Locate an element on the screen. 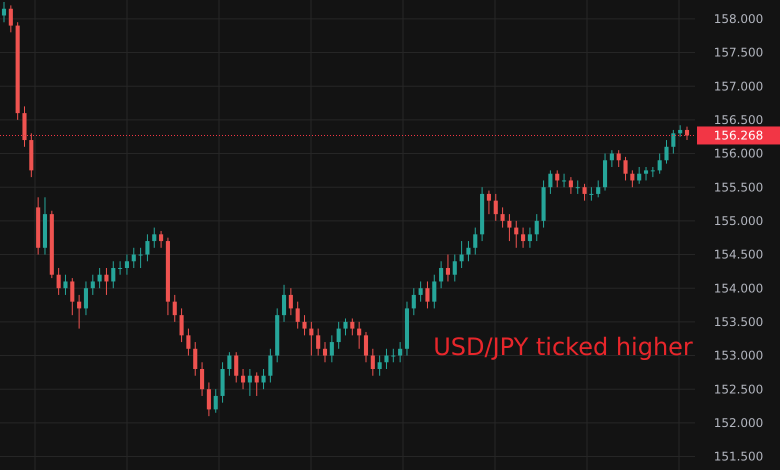 This screenshot has width=780, height=470. y-tick-label: 155.500 is located at coordinates (739, 187).